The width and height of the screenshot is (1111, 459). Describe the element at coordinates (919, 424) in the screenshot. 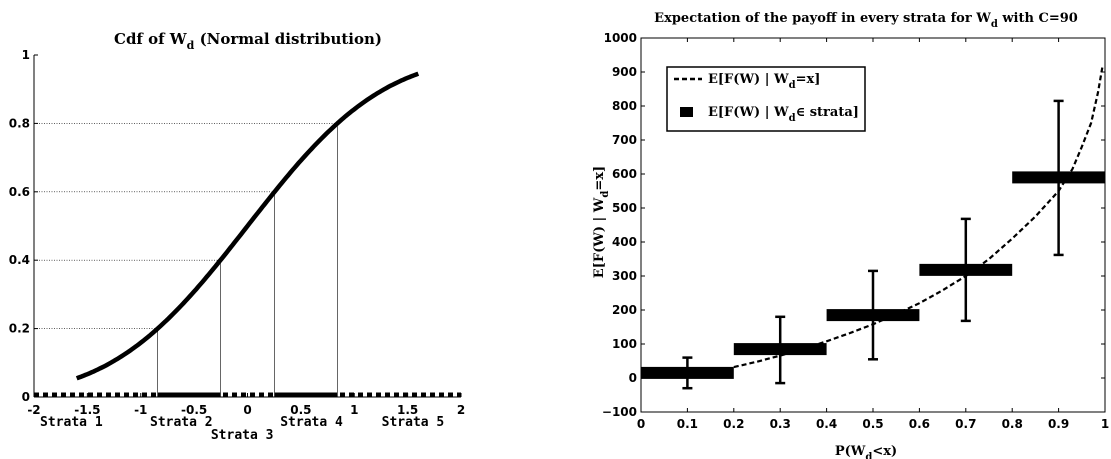

I see `payoff-x-tick-label: 0.6` at that location.